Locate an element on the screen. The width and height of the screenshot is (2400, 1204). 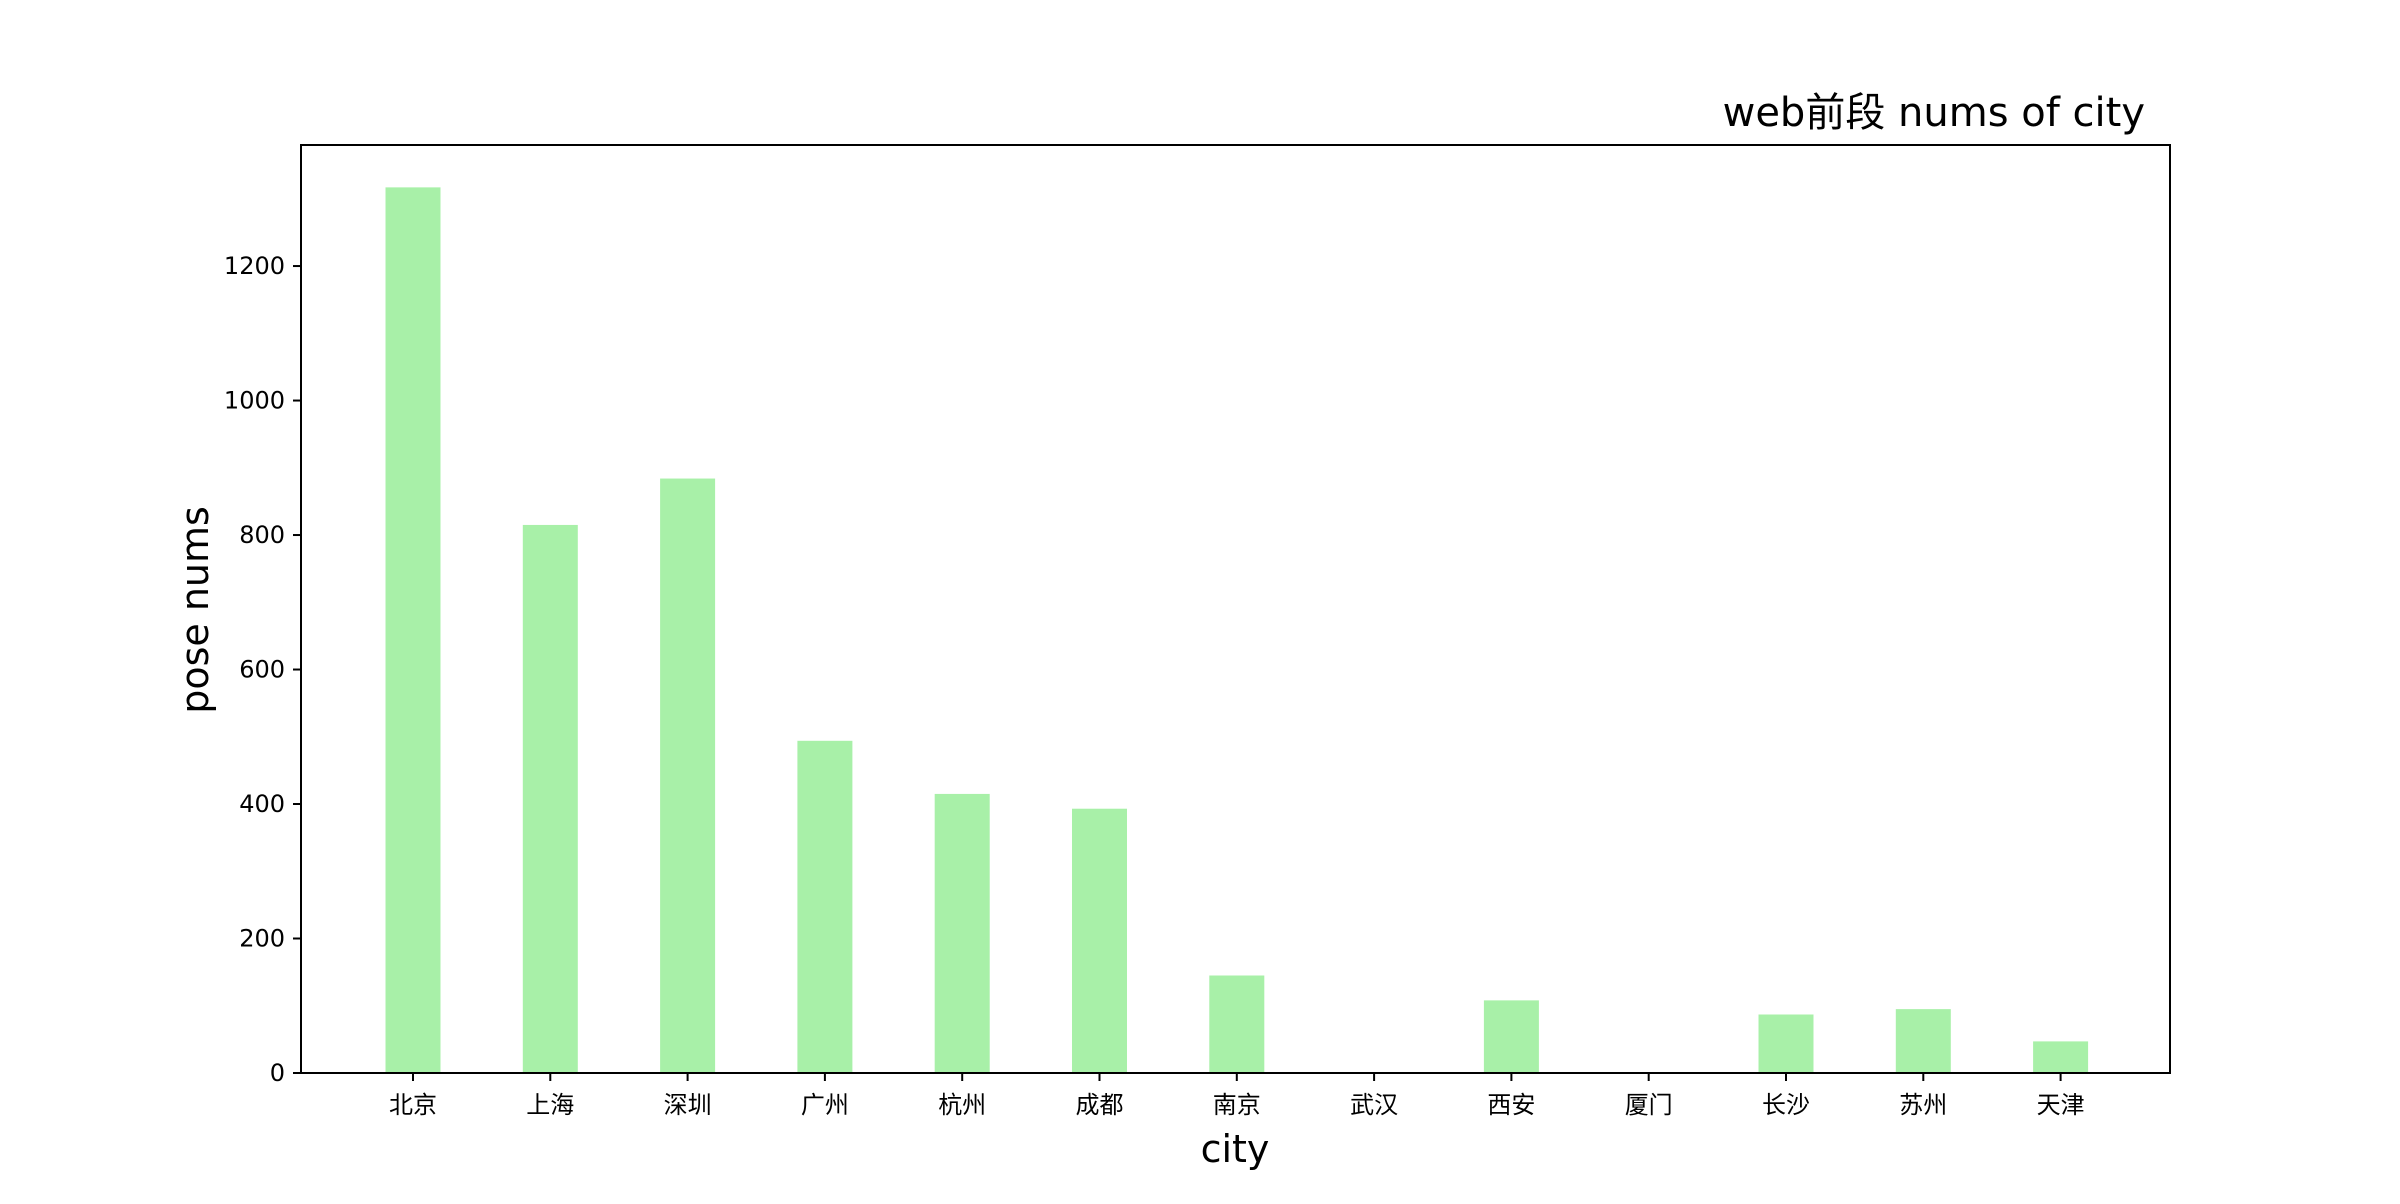
y-axis: 0 200 400 600 800 1000 1200 is located at coordinates (262, 669).